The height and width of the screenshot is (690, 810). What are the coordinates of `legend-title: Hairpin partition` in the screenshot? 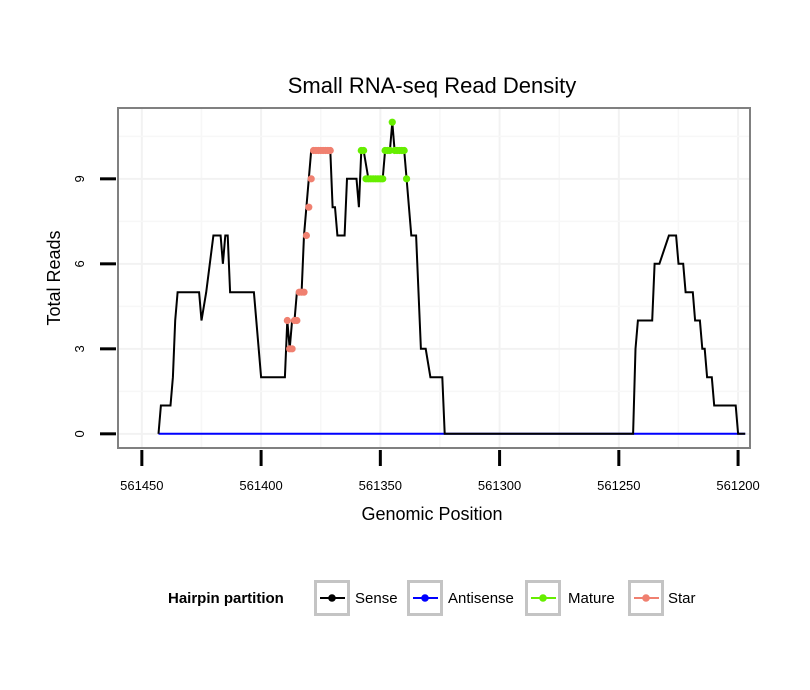 It's located at (226, 598).